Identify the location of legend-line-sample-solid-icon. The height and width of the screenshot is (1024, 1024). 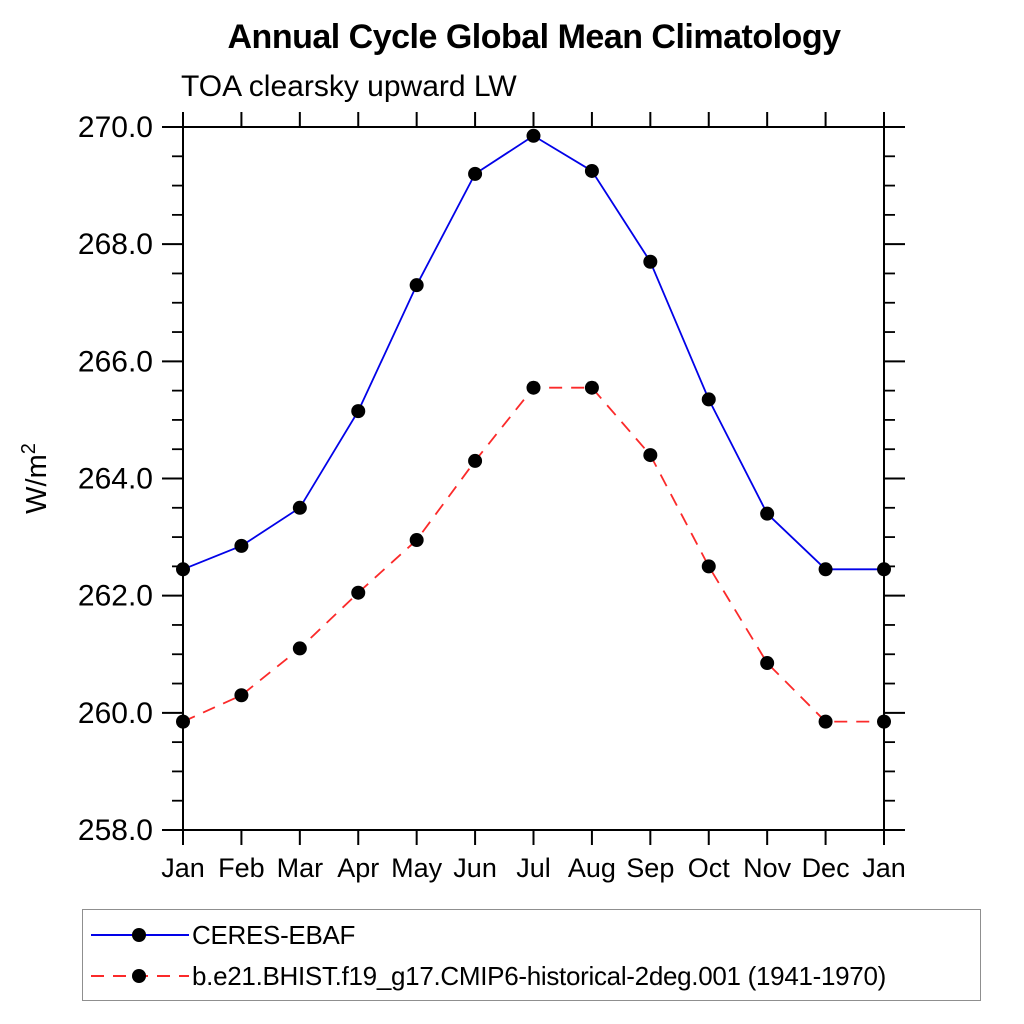
(140, 935).